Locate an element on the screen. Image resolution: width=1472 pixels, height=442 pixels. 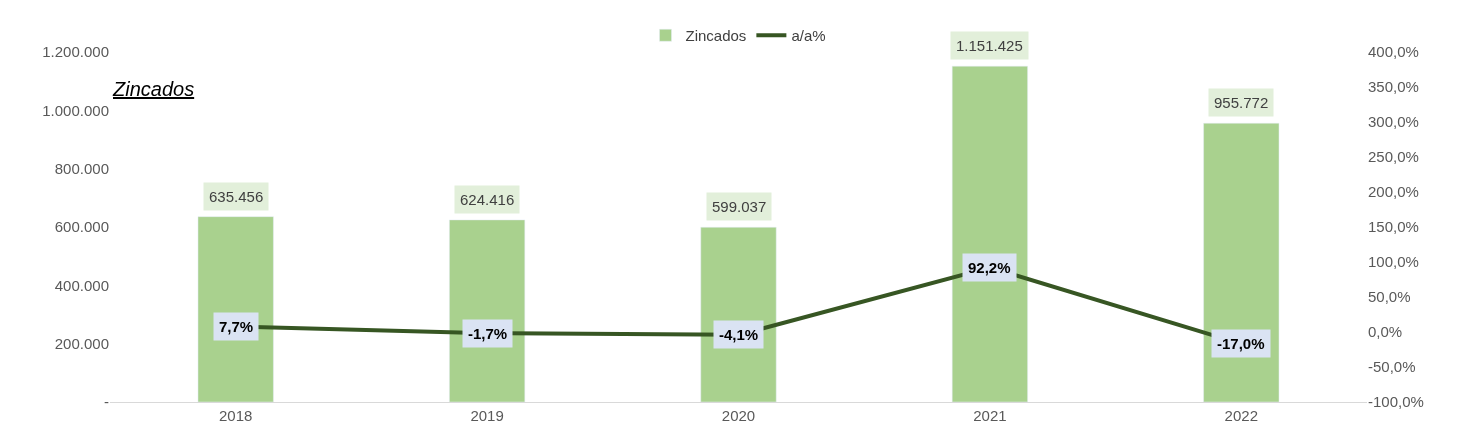
y-tick-label: 600.000 is located at coordinates (81, 227).